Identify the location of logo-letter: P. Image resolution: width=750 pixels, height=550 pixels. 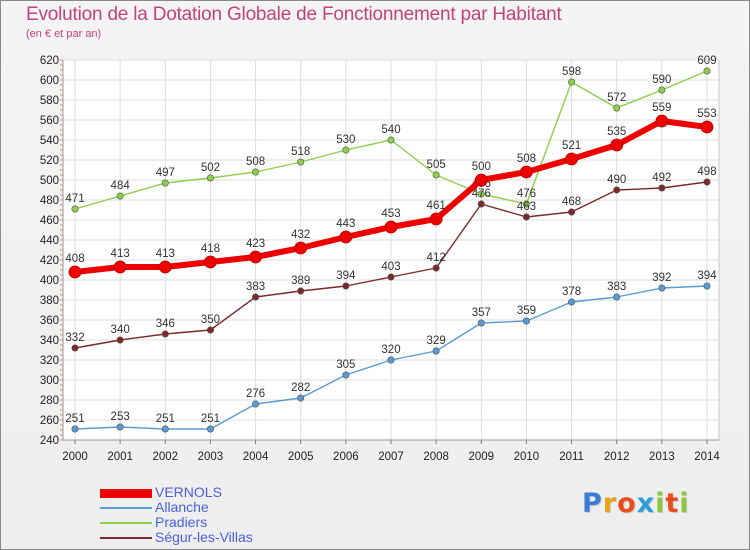
(592, 503).